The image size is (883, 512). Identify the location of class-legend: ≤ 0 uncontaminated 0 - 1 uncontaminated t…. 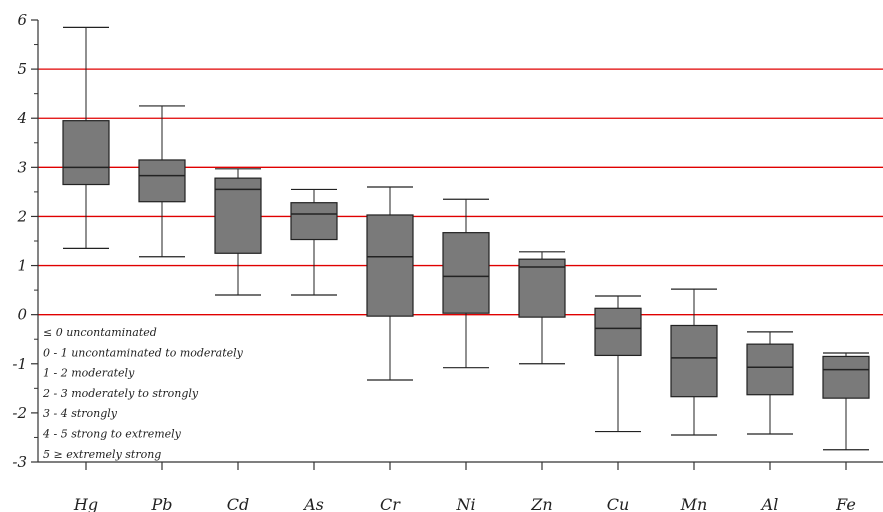
(143, 393).